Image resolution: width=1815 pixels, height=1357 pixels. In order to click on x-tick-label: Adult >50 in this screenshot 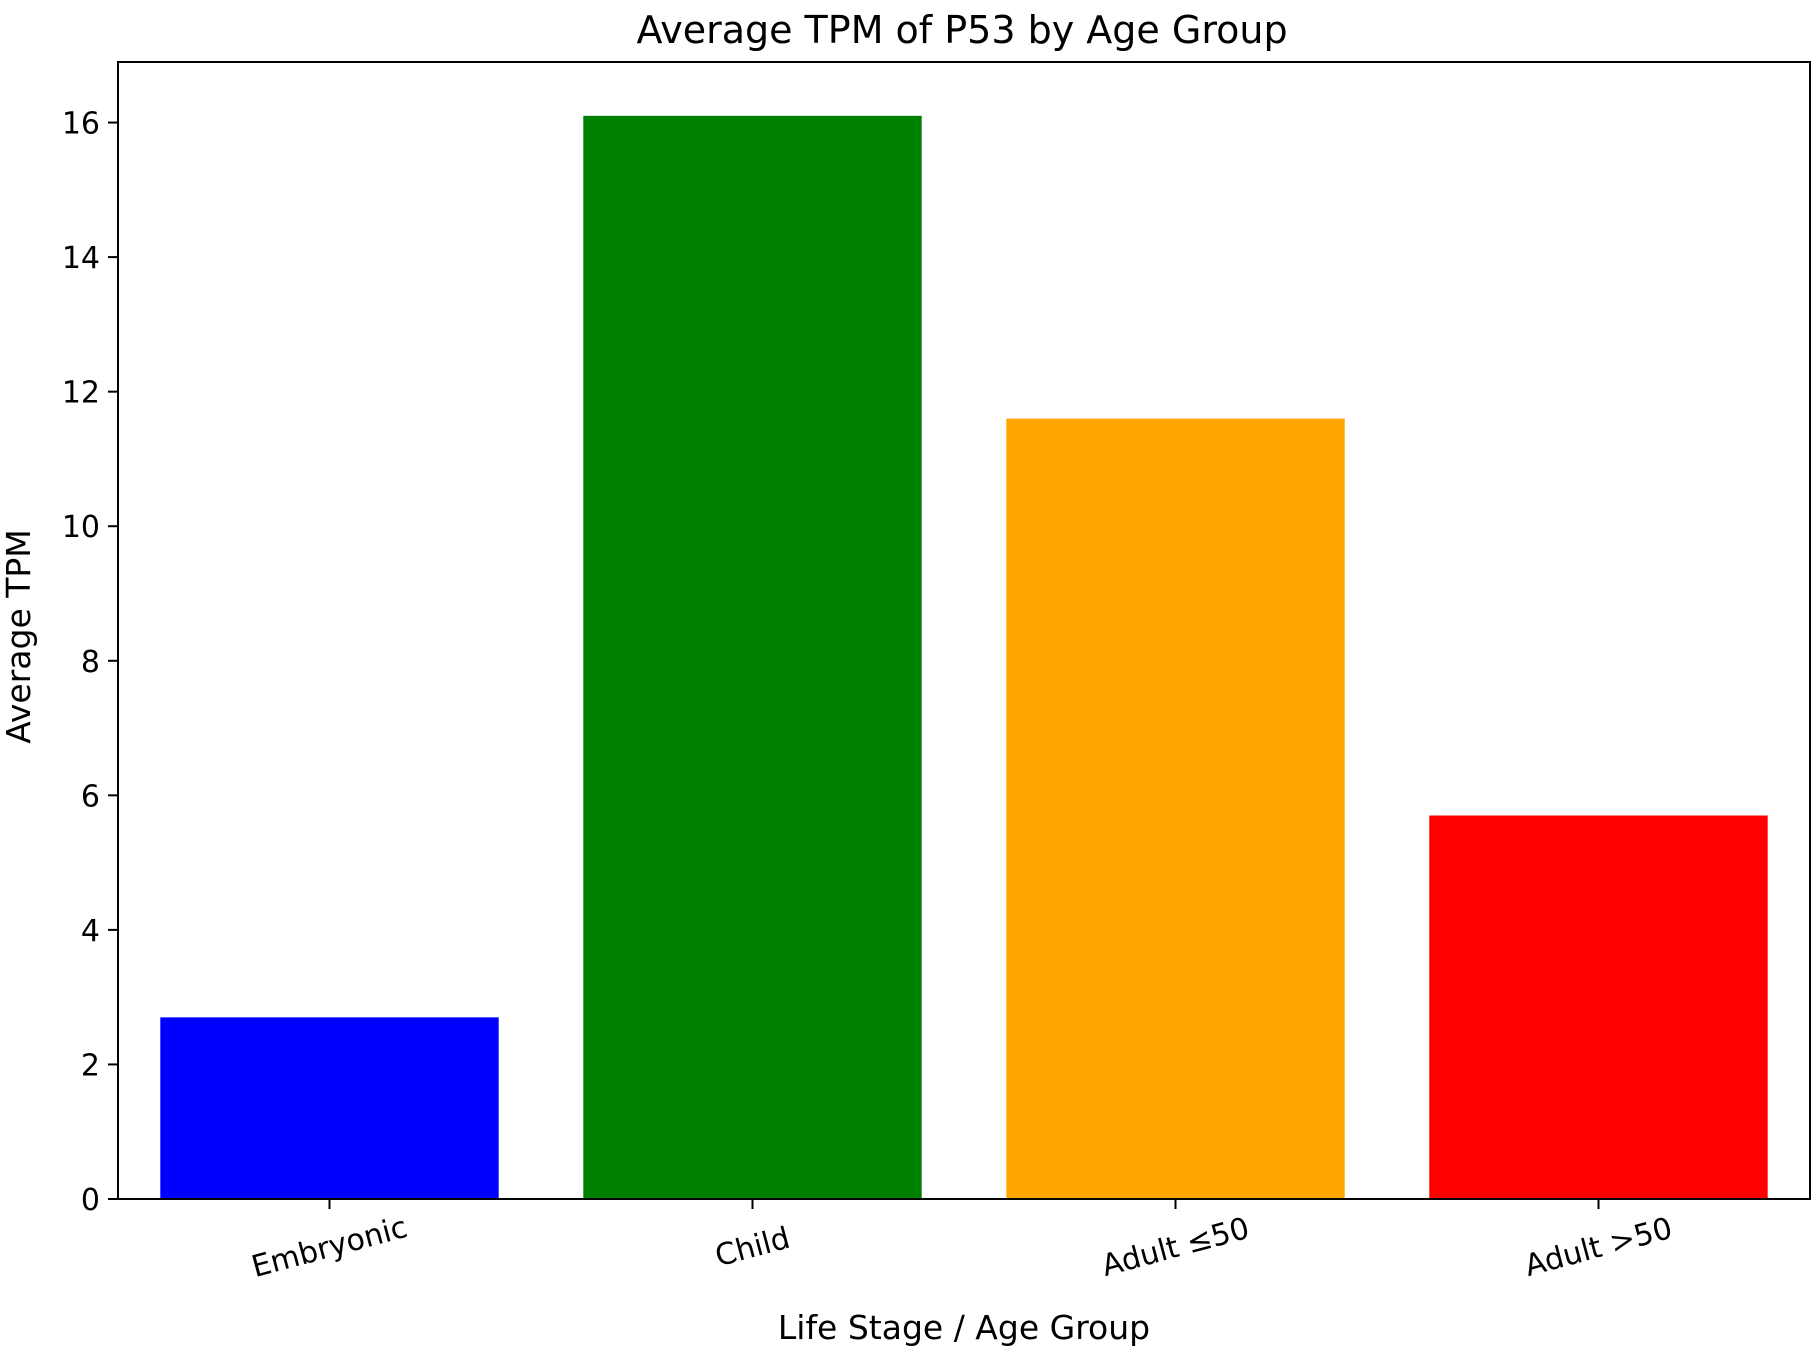, I will do `click(1598, 1247)`.